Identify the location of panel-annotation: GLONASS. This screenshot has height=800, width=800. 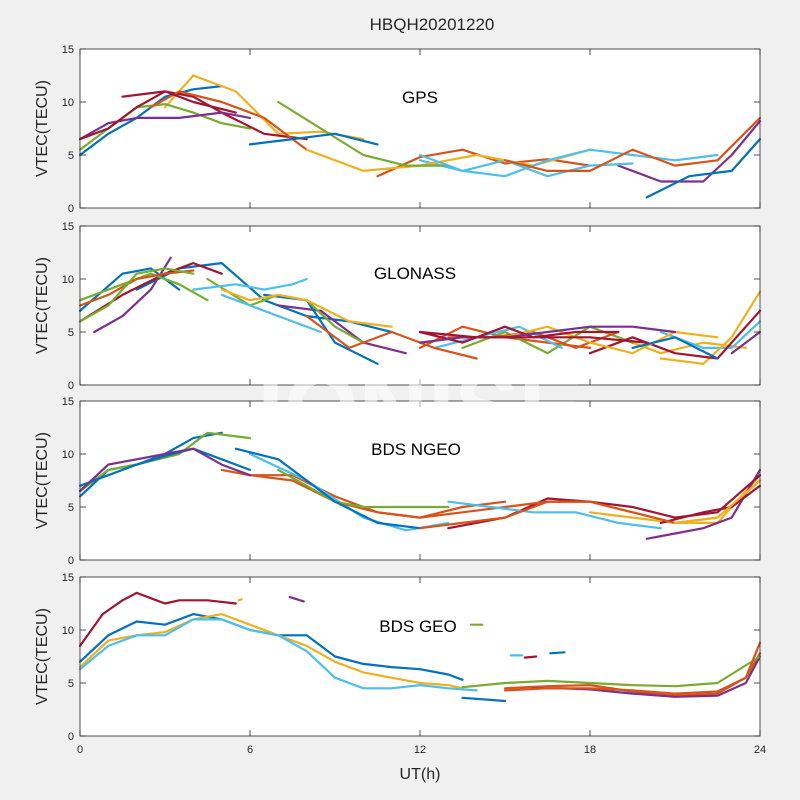
(415, 273).